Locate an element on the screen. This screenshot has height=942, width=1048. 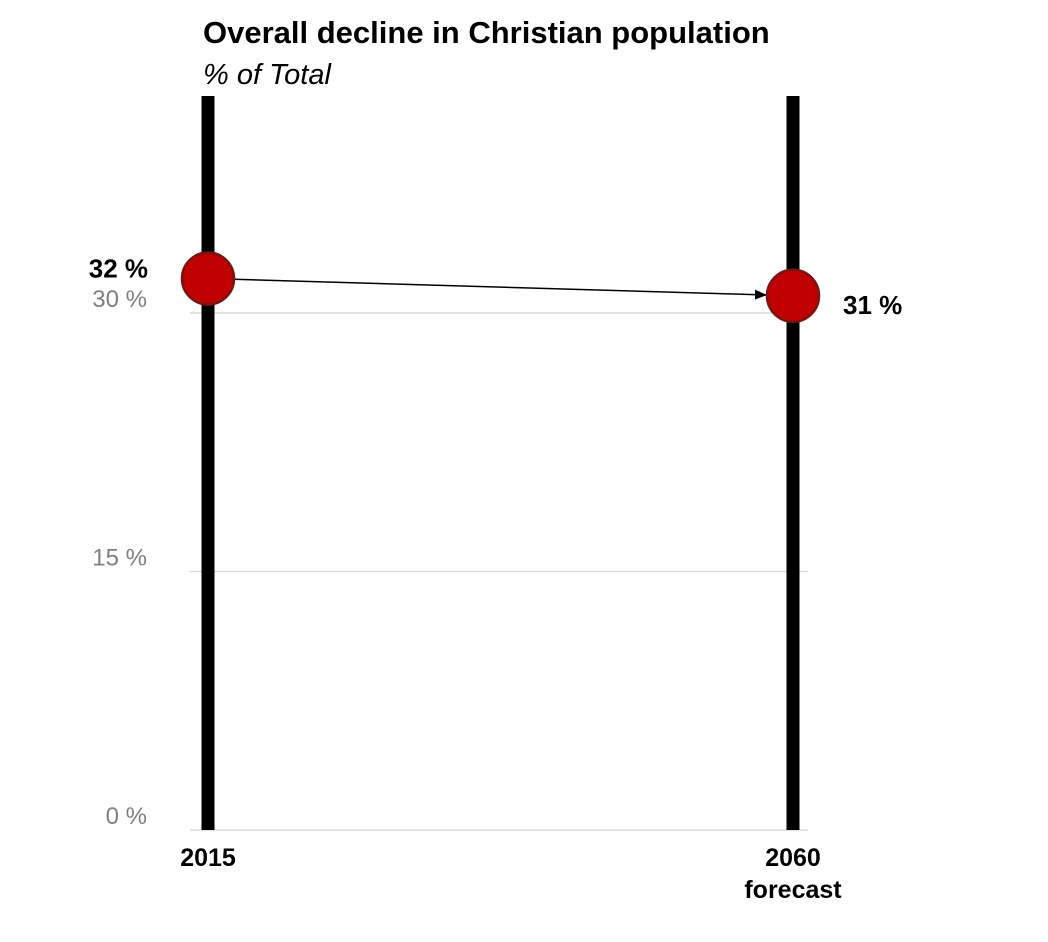
category-label: 2060 is located at coordinates (793, 858).